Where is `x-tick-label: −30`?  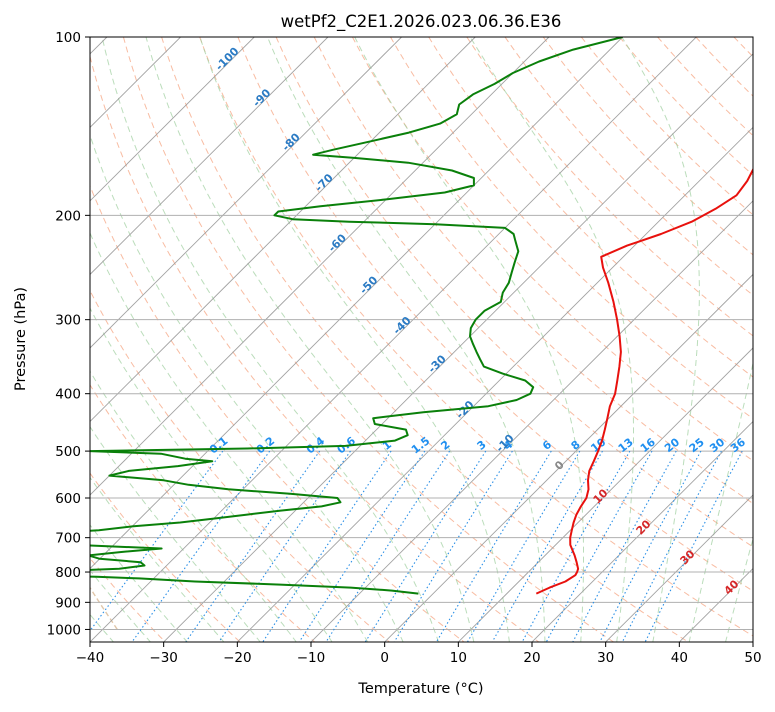
x-tick-label: −30 is located at coordinates (163, 658).